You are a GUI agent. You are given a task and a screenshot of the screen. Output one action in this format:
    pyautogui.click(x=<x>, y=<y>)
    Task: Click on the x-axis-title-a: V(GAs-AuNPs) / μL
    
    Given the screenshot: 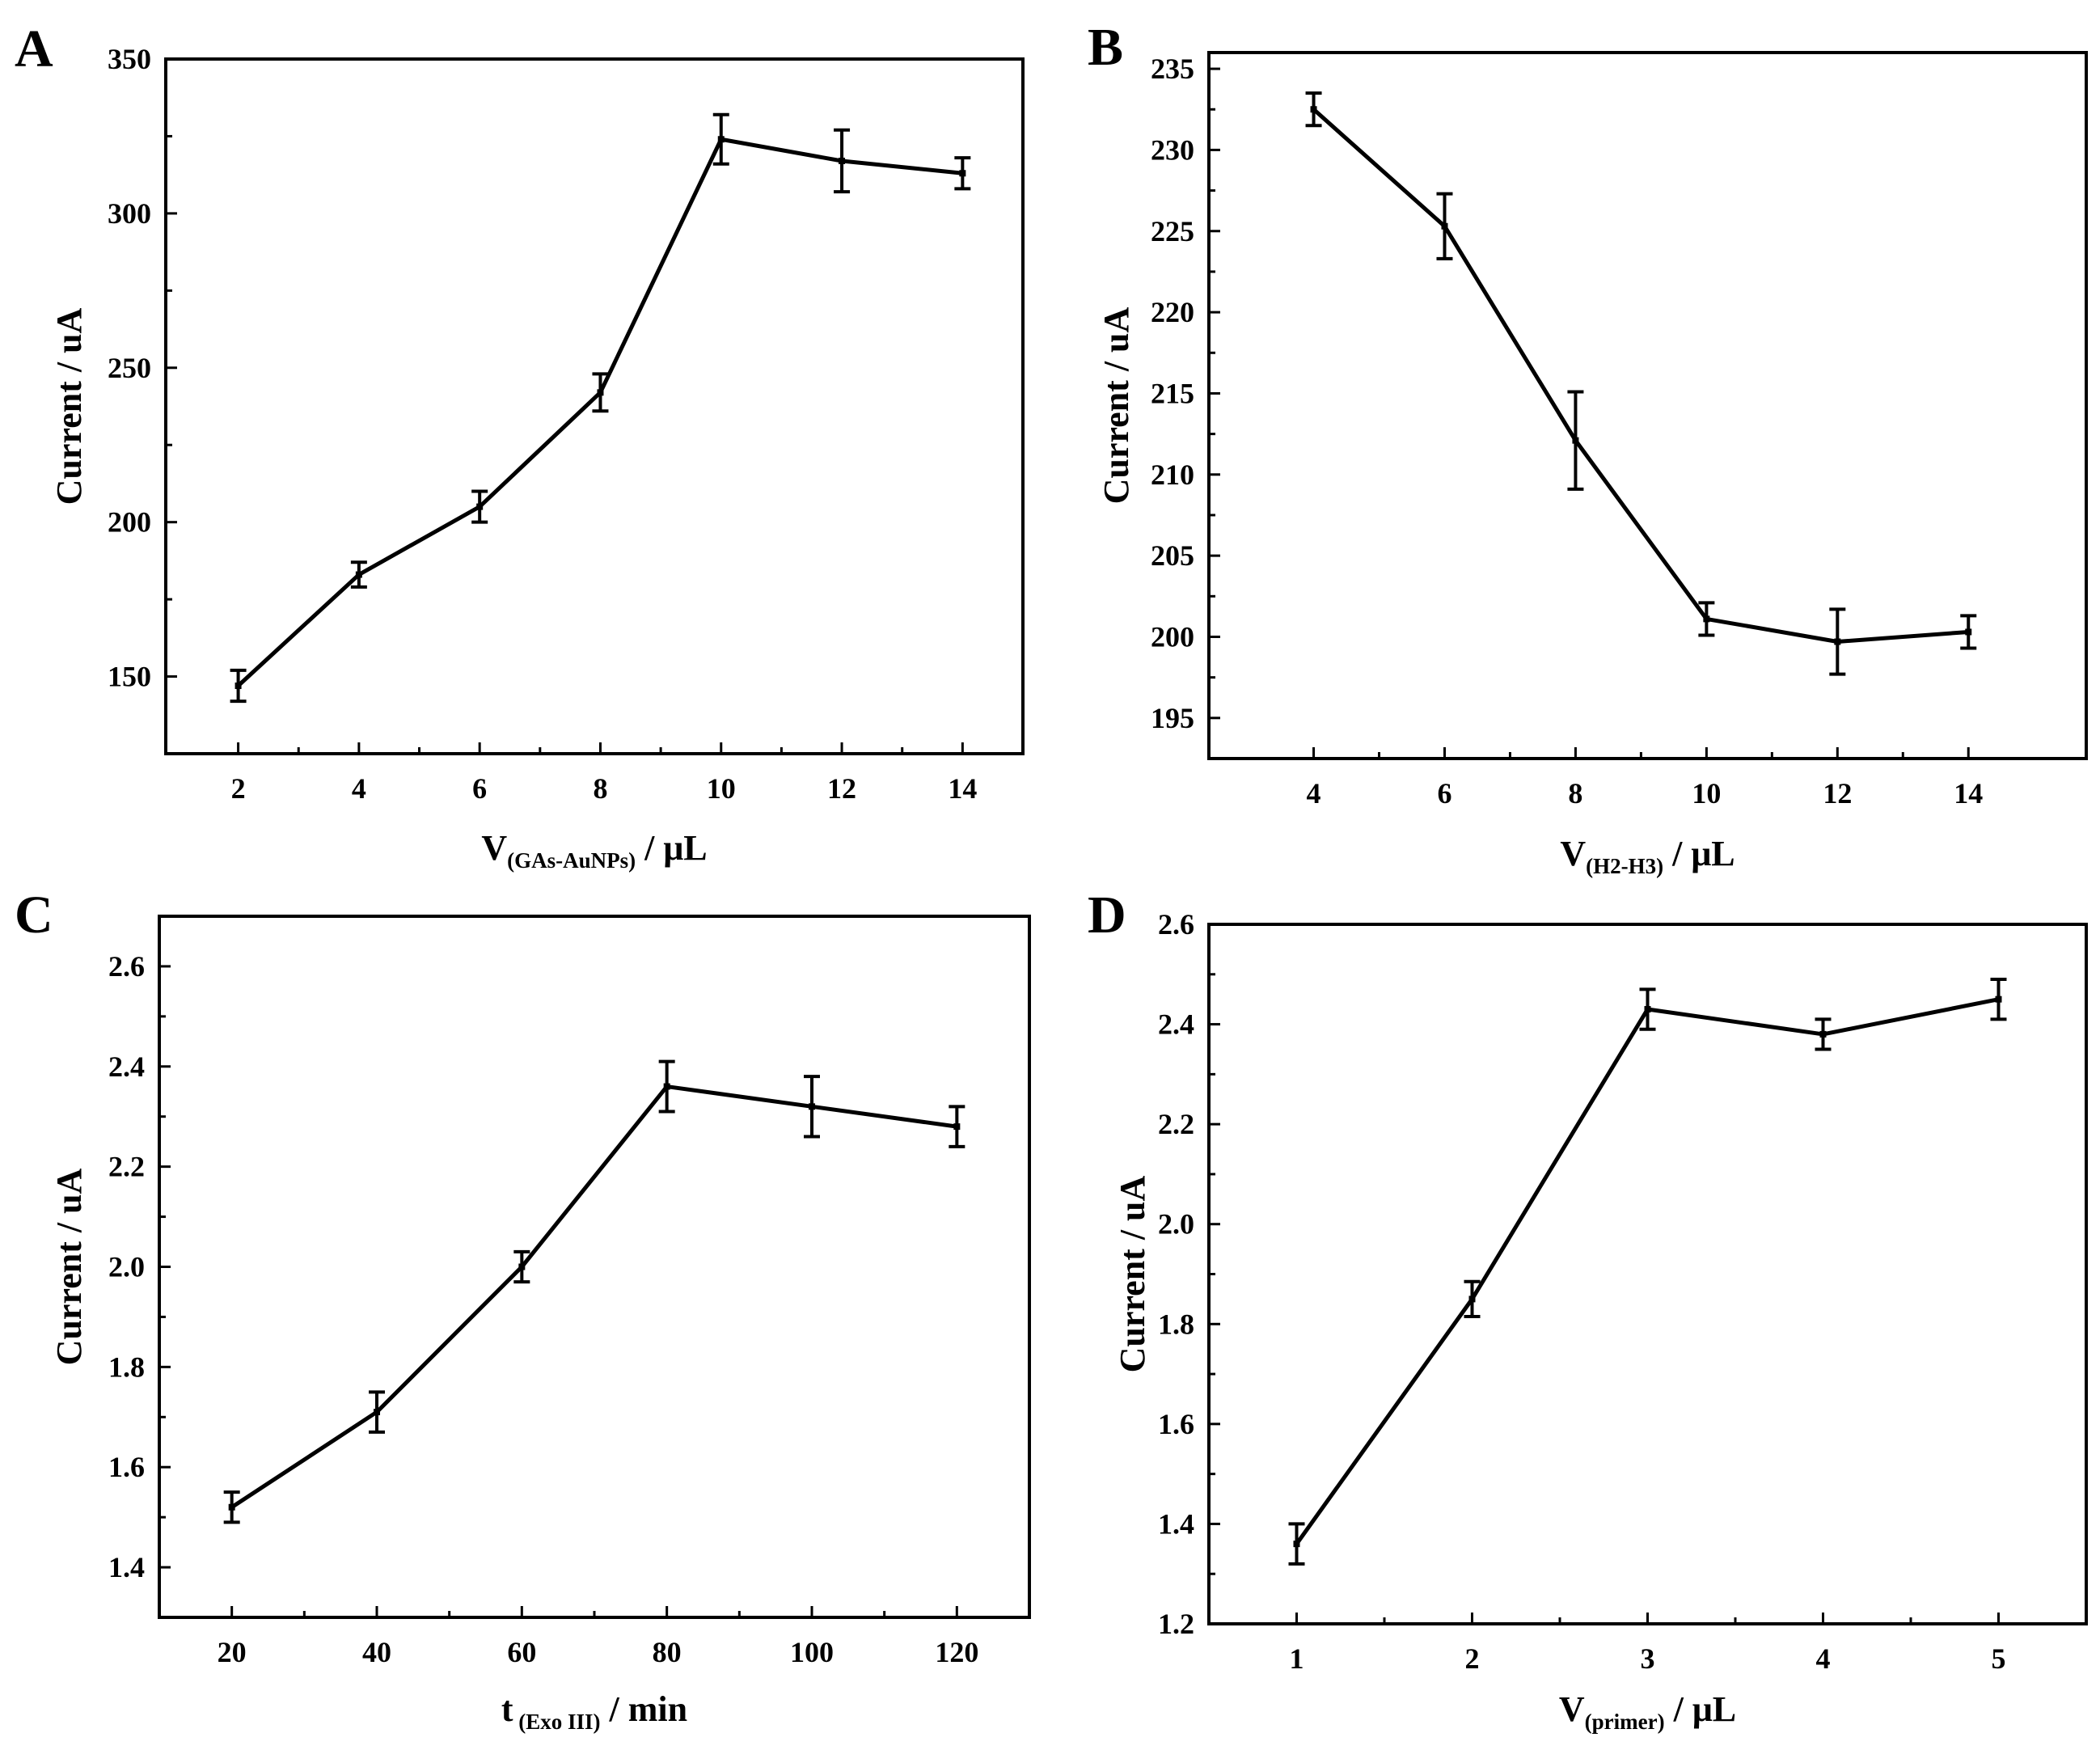 What is the action you would take?
    pyautogui.click(x=594, y=851)
    